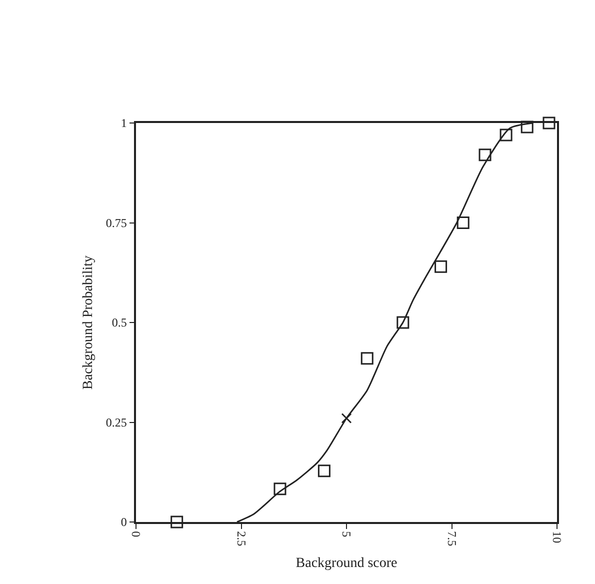 This screenshot has height=584, width=595. I want to click on x-tick-label: 10, so click(557, 537).